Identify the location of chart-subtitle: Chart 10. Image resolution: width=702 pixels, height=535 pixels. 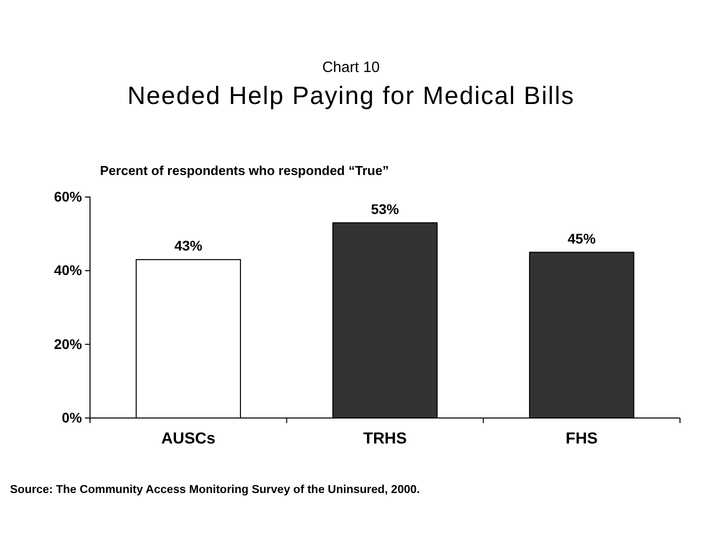
(351, 67).